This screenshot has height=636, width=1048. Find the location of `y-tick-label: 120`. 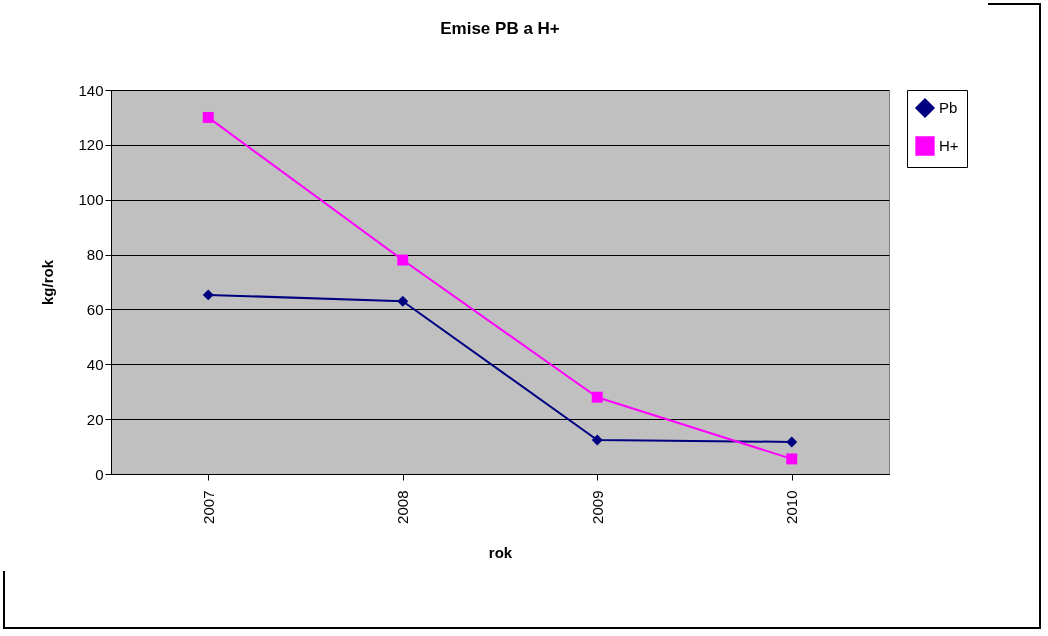

y-tick-label: 120 is located at coordinates (91, 145).